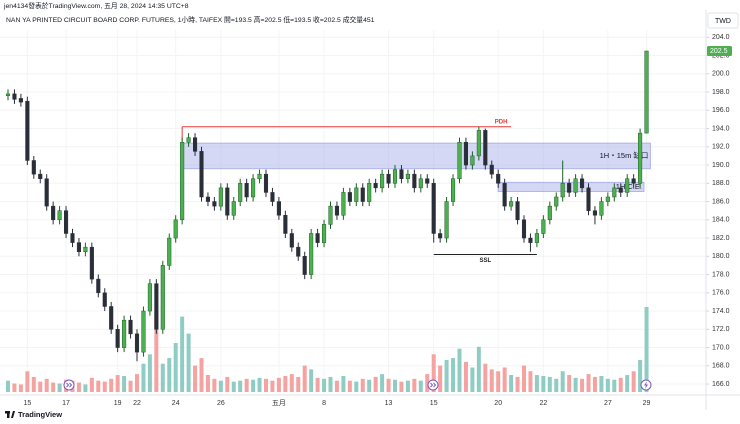 The image size is (740, 424). I want to click on y-tick-label: 168.0, so click(721, 366).